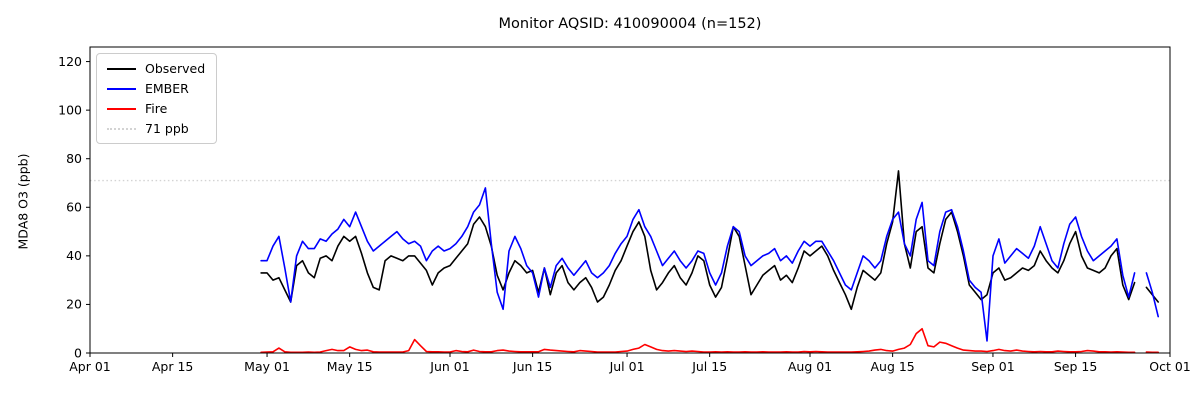  I want to click on y-tick-label: 0, so click(78, 352).